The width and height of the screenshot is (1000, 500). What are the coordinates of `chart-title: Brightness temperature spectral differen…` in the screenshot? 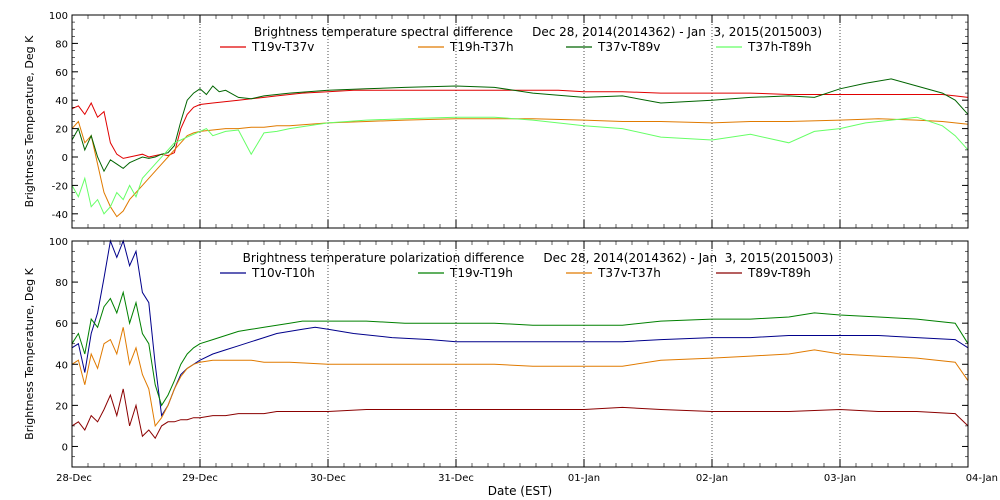 It's located at (538, 32).